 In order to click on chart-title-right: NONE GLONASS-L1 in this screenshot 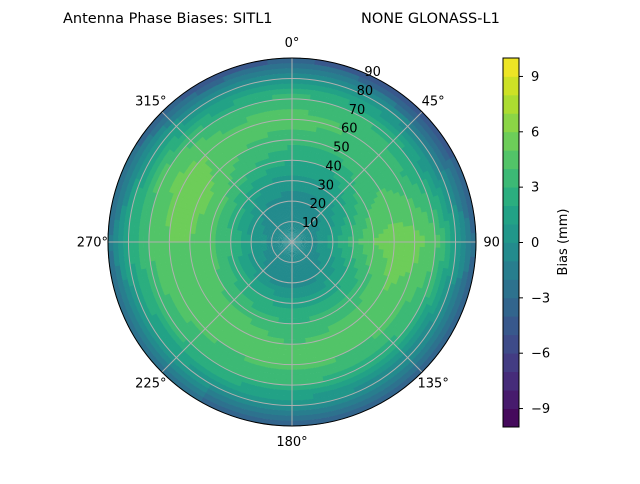, I will do `click(430, 19)`.